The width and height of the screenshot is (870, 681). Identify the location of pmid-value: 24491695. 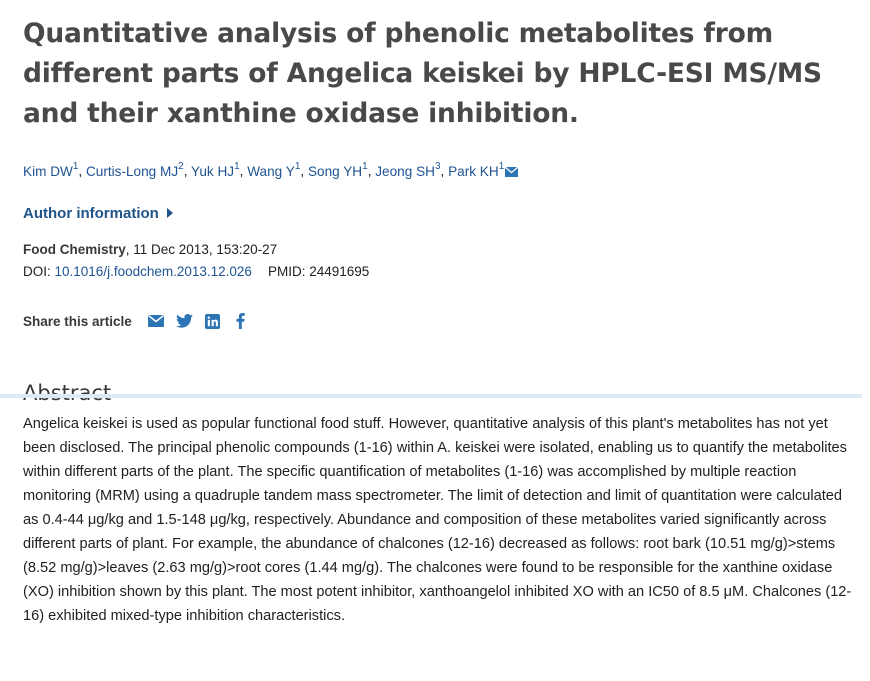
(339, 271).